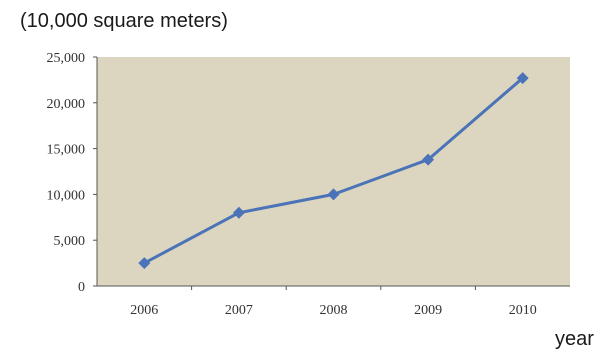 This screenshot has height=357, width=605. What do you see at coordinates (66, 150) in the screenshot?
I see `y-tick-label: 15,000` at bounding box center [66, 150].